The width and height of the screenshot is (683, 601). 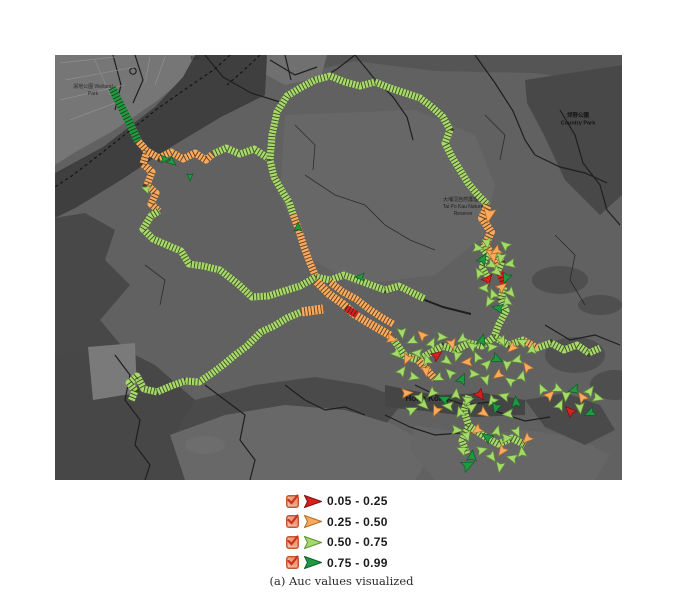 I want to click on legend-row: 0.05 - 0.25, so click(x=337, y=500).